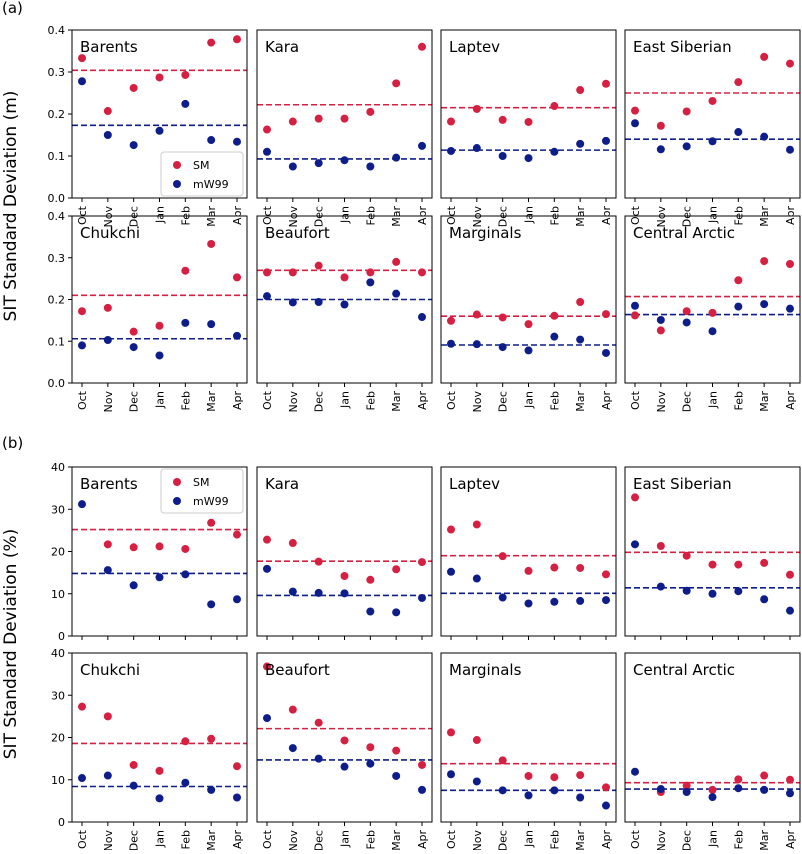 The image size is (802, 854). I want to click on legend-marker, so click(177, 184).